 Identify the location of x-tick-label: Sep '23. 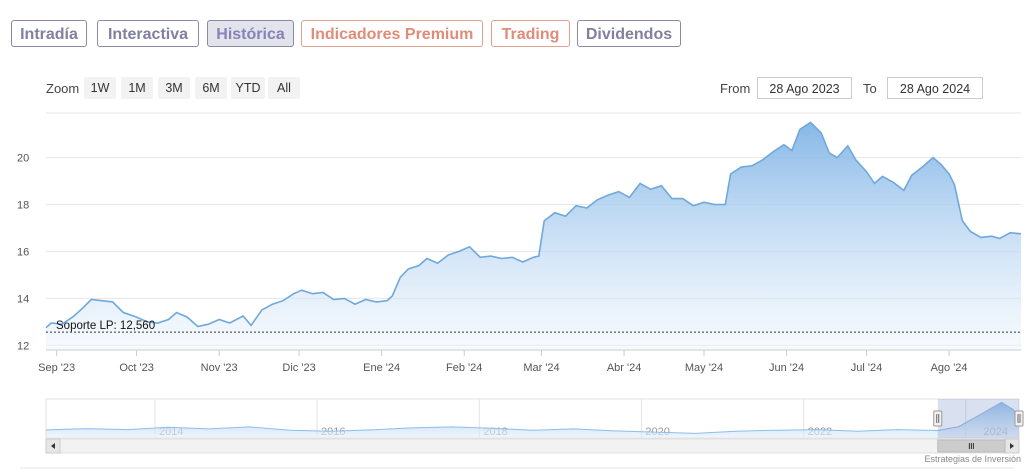
(56, 368).